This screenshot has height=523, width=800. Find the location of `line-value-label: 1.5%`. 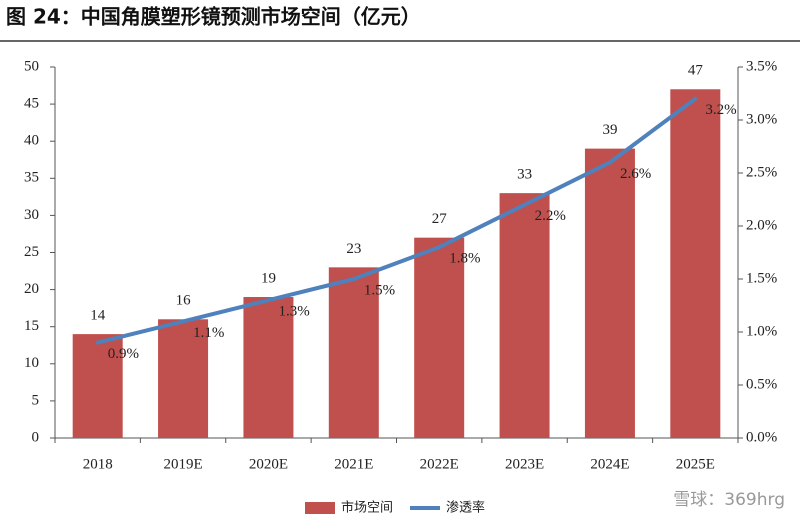

line-value-label: 1.5% is located at coordinates (379, 290).